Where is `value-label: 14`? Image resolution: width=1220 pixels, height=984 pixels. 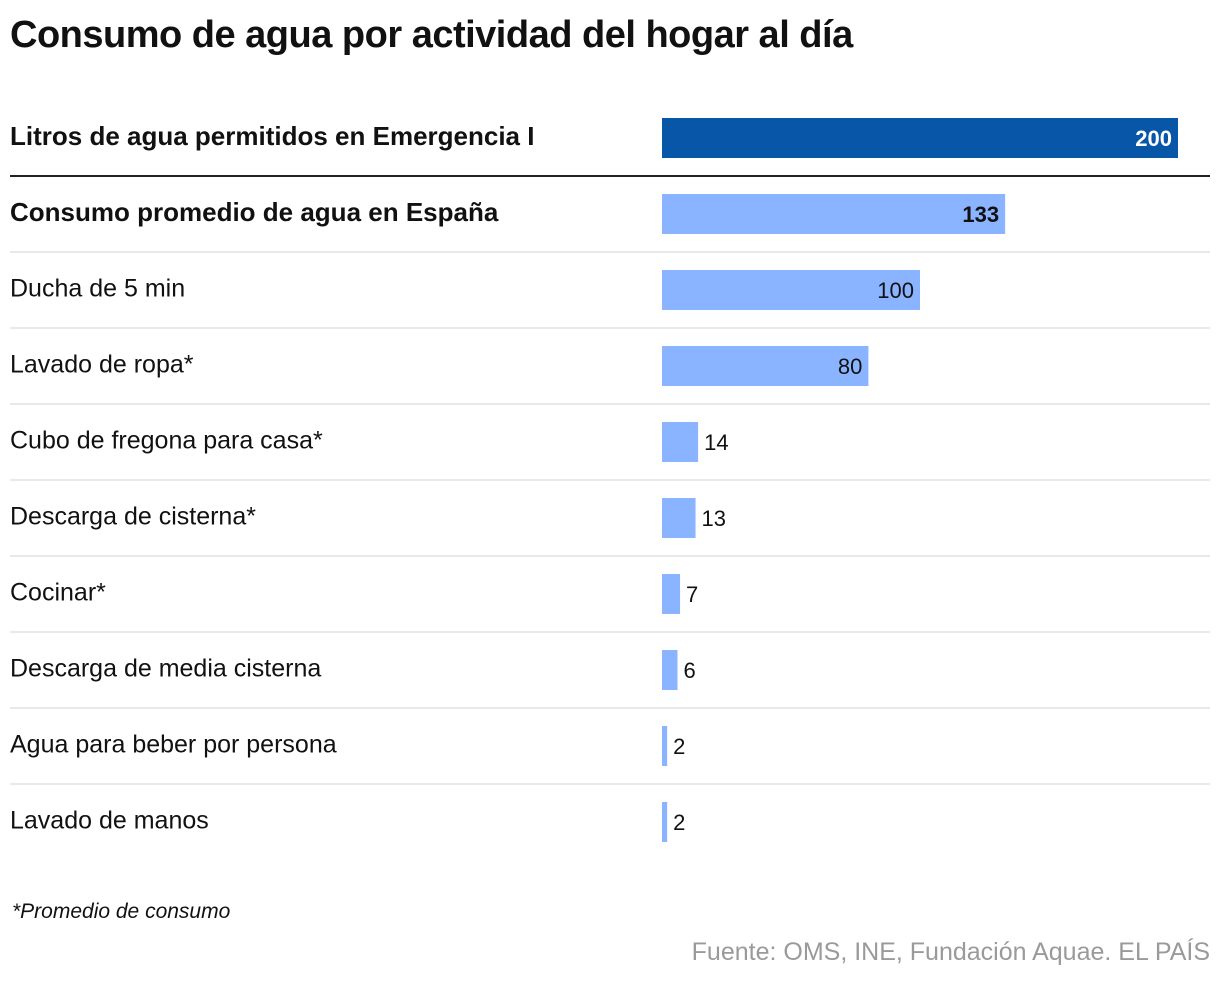
value-label: 14 is located at coordinates (716, 442).